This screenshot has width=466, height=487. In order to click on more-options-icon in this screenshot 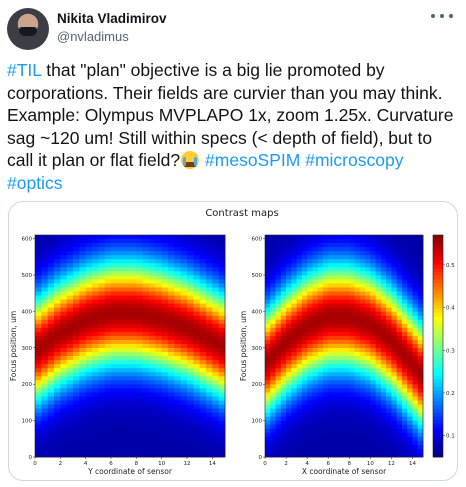, I will do `click(442, 16)`.